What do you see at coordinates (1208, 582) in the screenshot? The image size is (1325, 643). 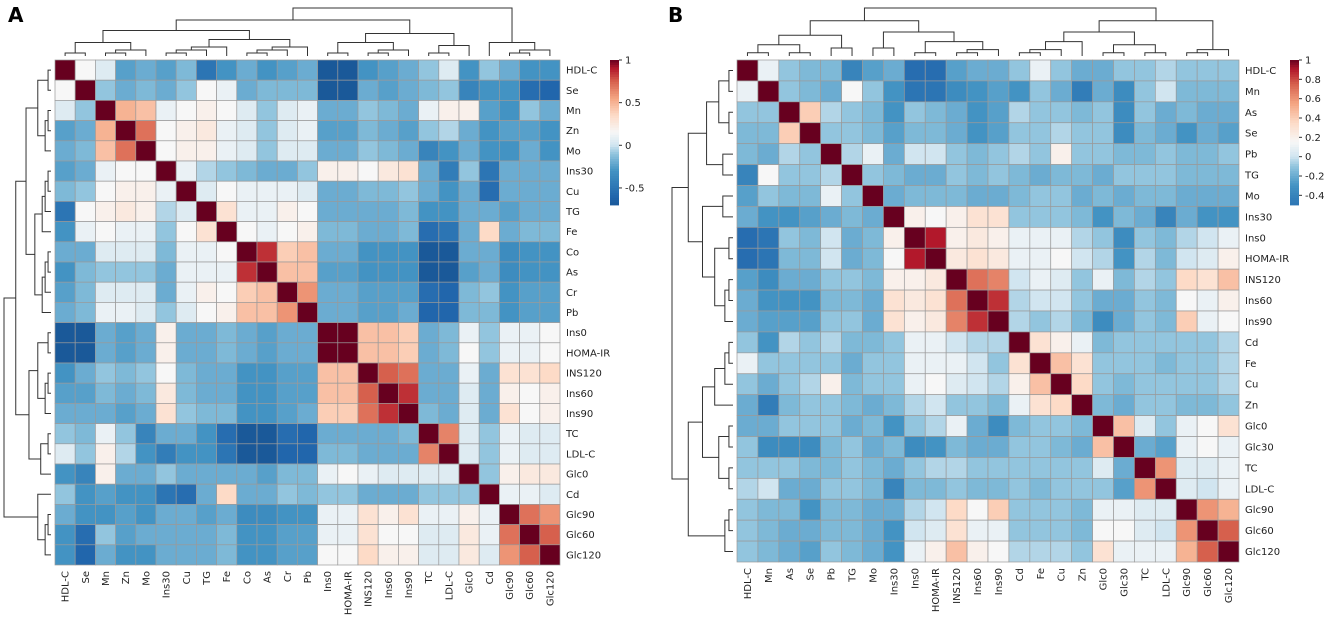 I see `column-label: Glc60` at bounding box center [1208, 582].